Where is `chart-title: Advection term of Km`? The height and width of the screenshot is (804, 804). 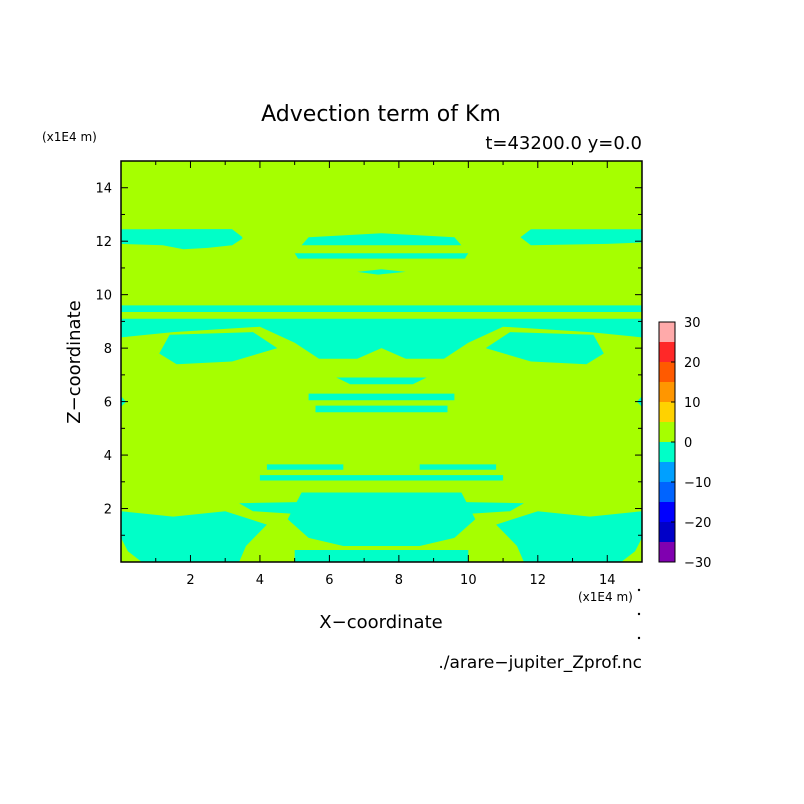
chart-title: Advection term of Km is located at coordinates (381, 114).